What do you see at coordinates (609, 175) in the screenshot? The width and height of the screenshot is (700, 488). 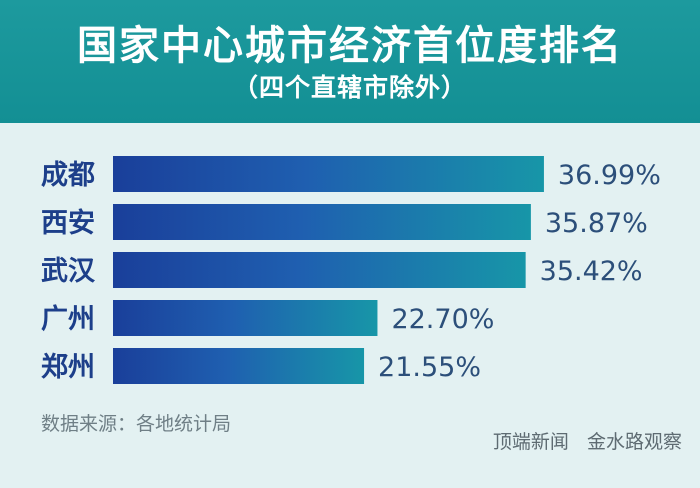 I see `value-label: 36.99%` at bounding box center [609, 175].